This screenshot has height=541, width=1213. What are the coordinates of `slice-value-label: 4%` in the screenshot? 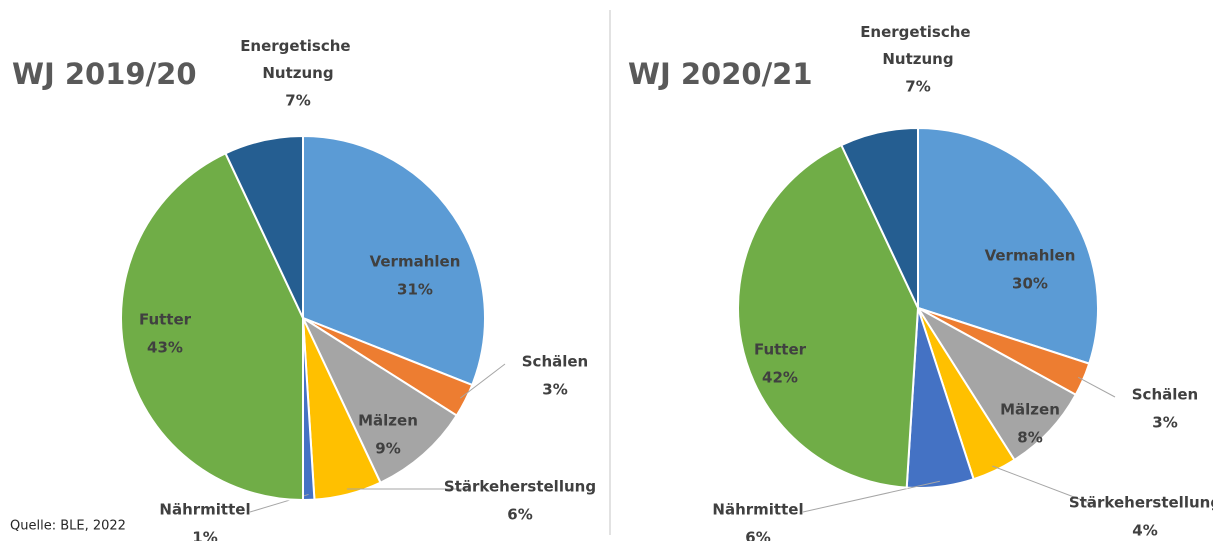 It's located at (1144, 531).